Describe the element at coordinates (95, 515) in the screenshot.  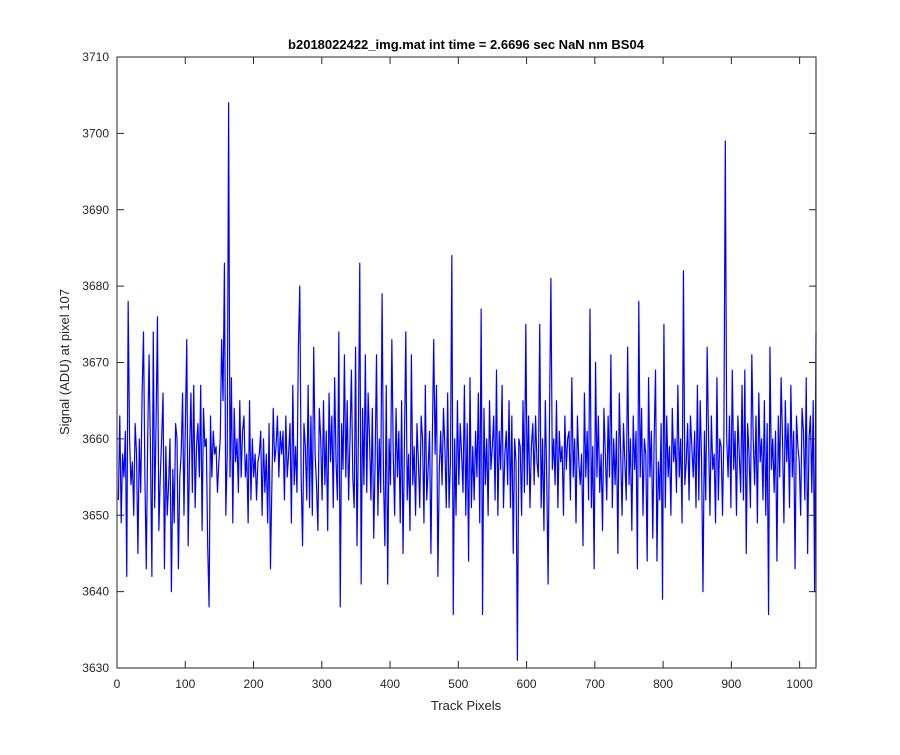
I see `y-tick-label: 3650` at that location.